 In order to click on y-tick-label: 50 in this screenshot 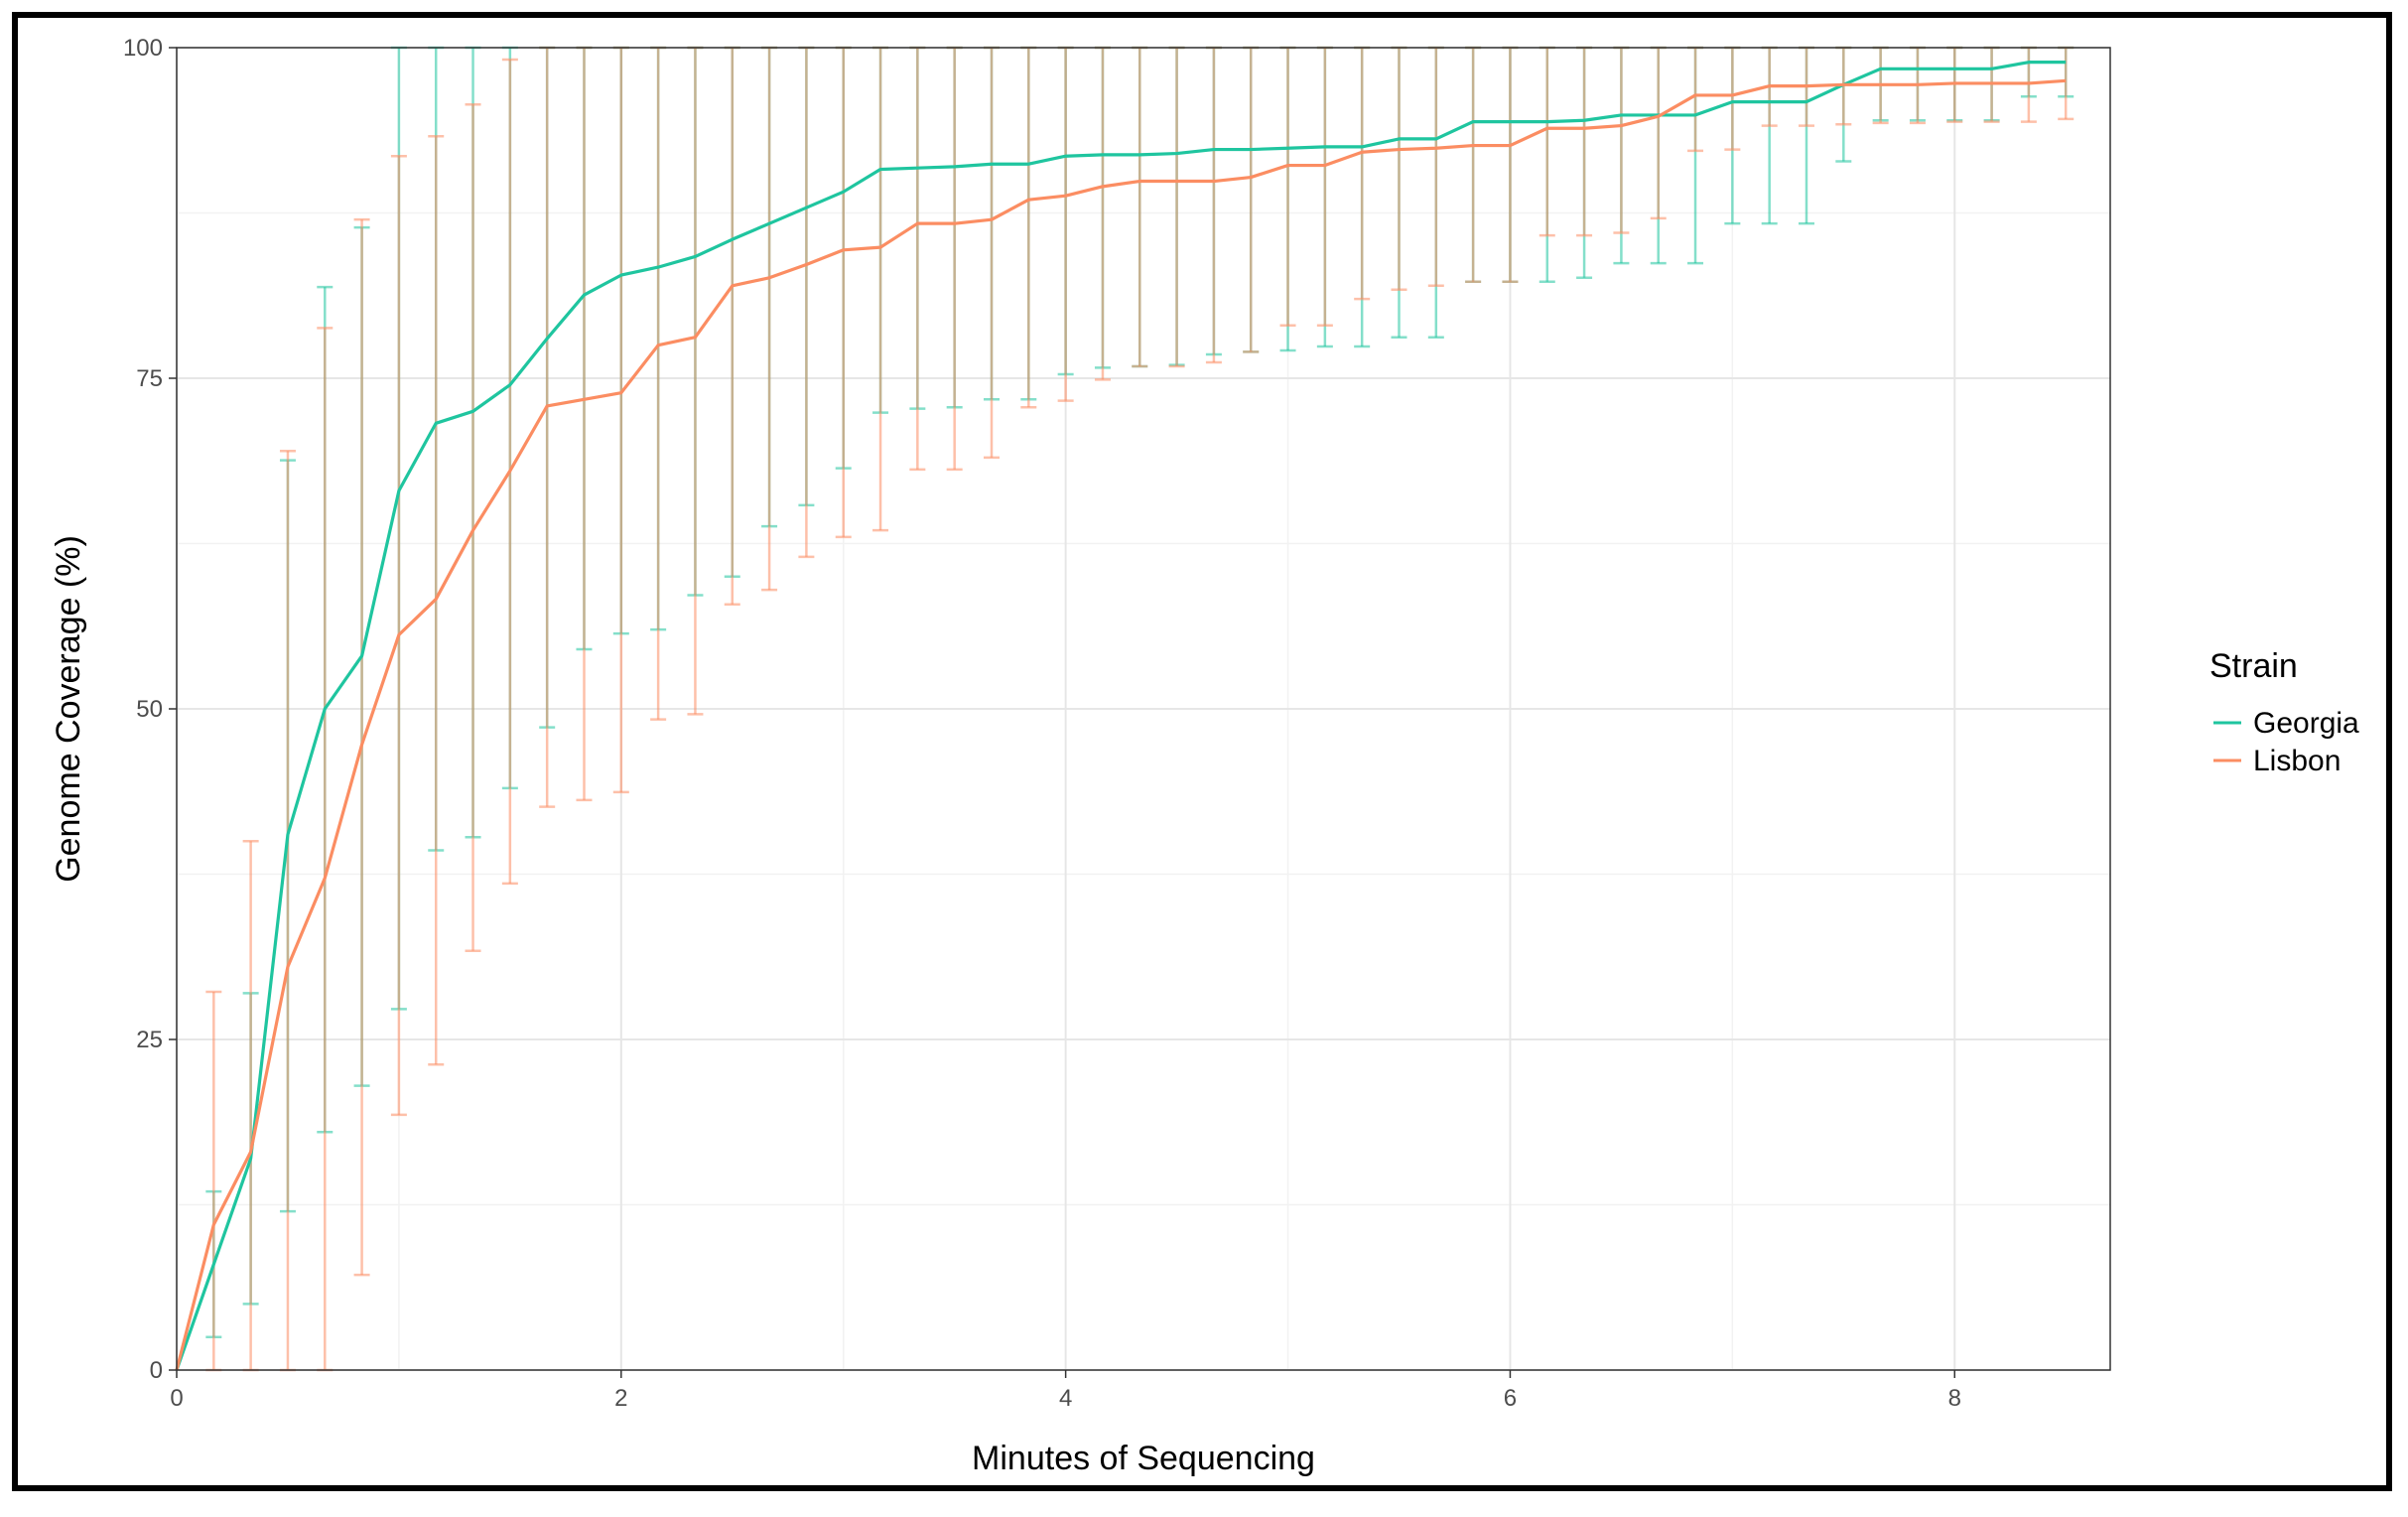, I will do `click(149, 709)`.